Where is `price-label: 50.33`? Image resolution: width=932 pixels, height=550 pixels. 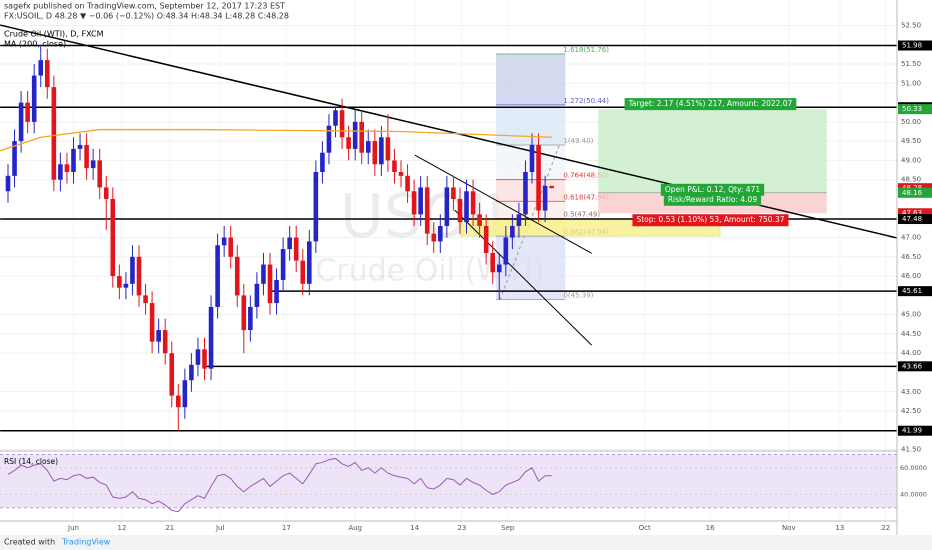
price-label: 50.33 is located at coordinates (912, 109).